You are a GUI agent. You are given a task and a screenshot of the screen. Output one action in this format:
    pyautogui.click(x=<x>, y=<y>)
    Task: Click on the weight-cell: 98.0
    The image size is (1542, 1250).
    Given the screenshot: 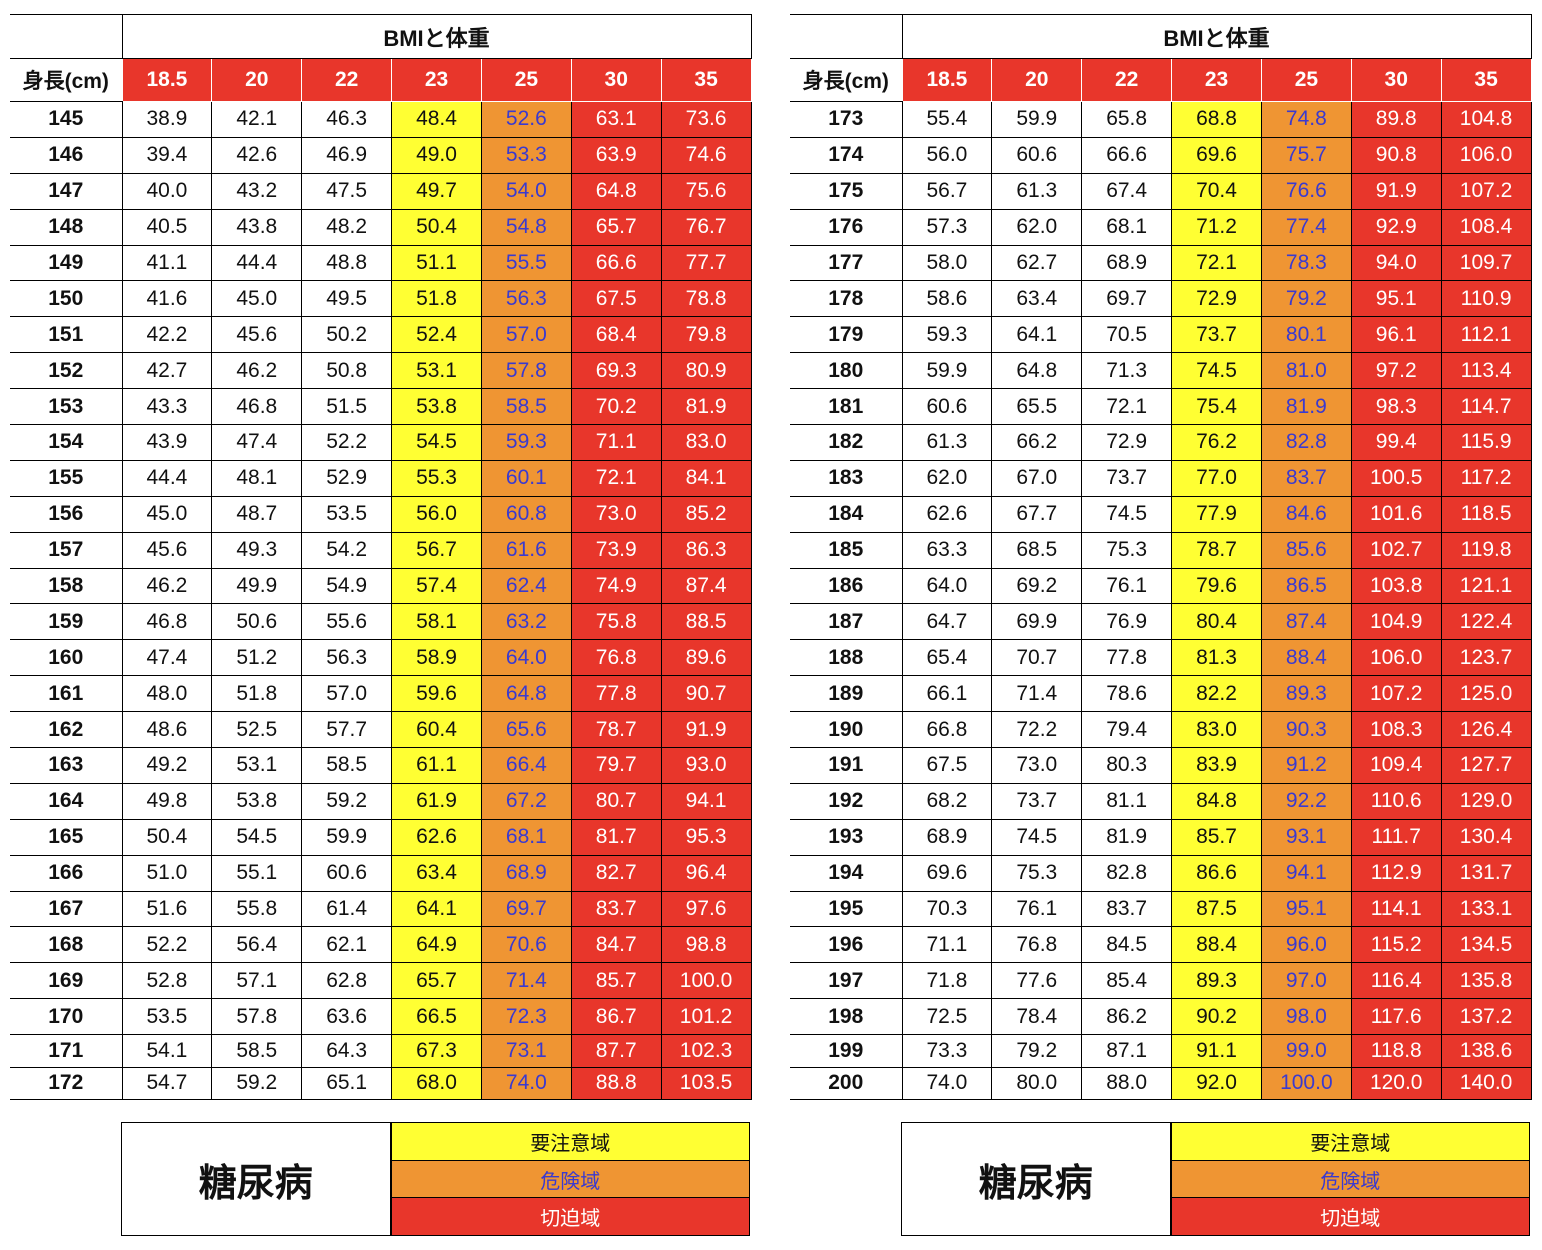 What is the action you would take?
    pyautogui.click(x=1306, y=1017)
    